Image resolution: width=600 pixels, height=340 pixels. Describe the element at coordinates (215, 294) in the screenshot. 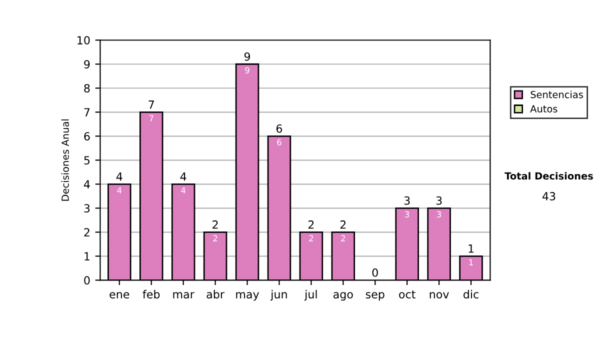

I see `x-tick-label: abr` at that location.